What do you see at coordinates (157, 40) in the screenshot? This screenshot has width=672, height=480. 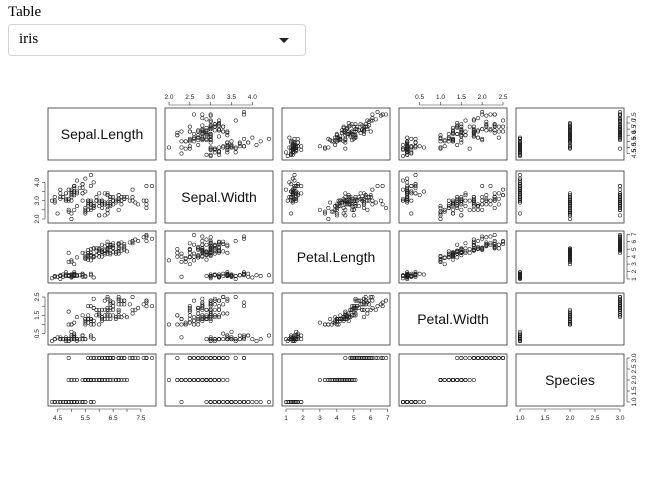 I see `table-select: iris` at bounding box center [157, 40].